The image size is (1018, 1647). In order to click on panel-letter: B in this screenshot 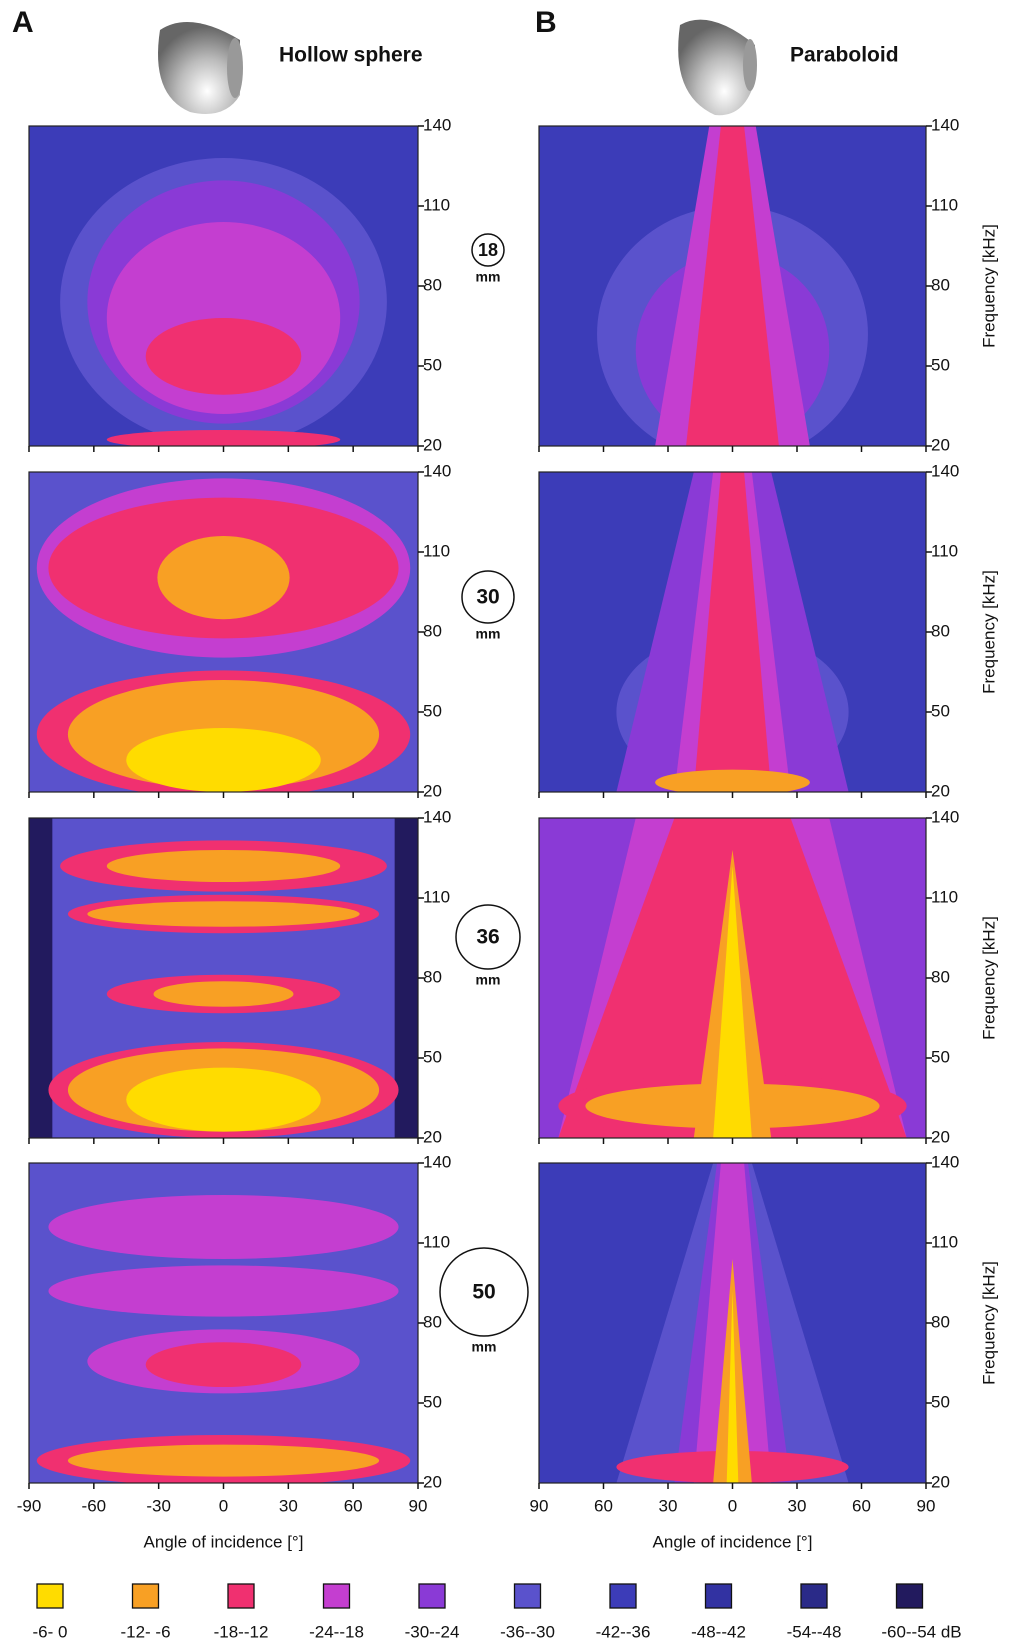, I will do `click(546, 22)`.